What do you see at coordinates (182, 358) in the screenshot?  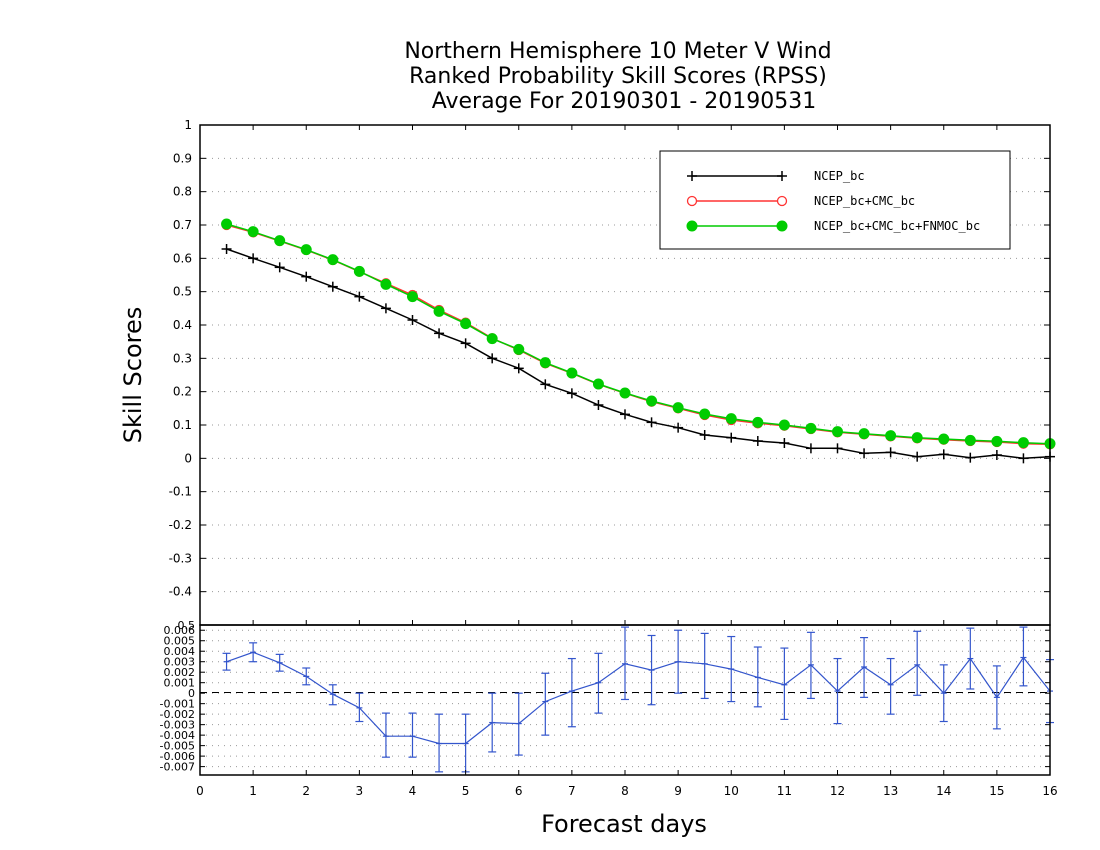 I see `main-y-tick-label-7: 0.3` at bounding box center [182, 358].